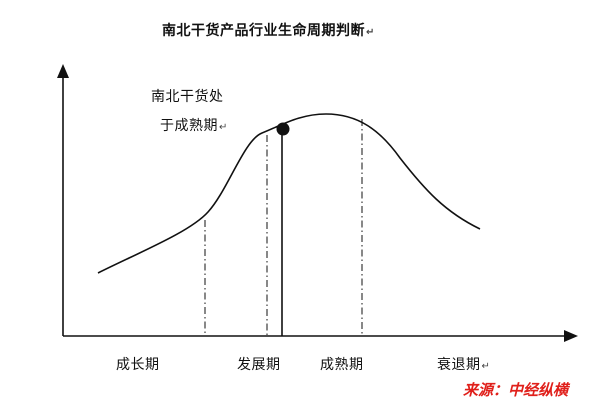  I want to click on annotation-line-2: 于成熟期↵, so click(194, 126).